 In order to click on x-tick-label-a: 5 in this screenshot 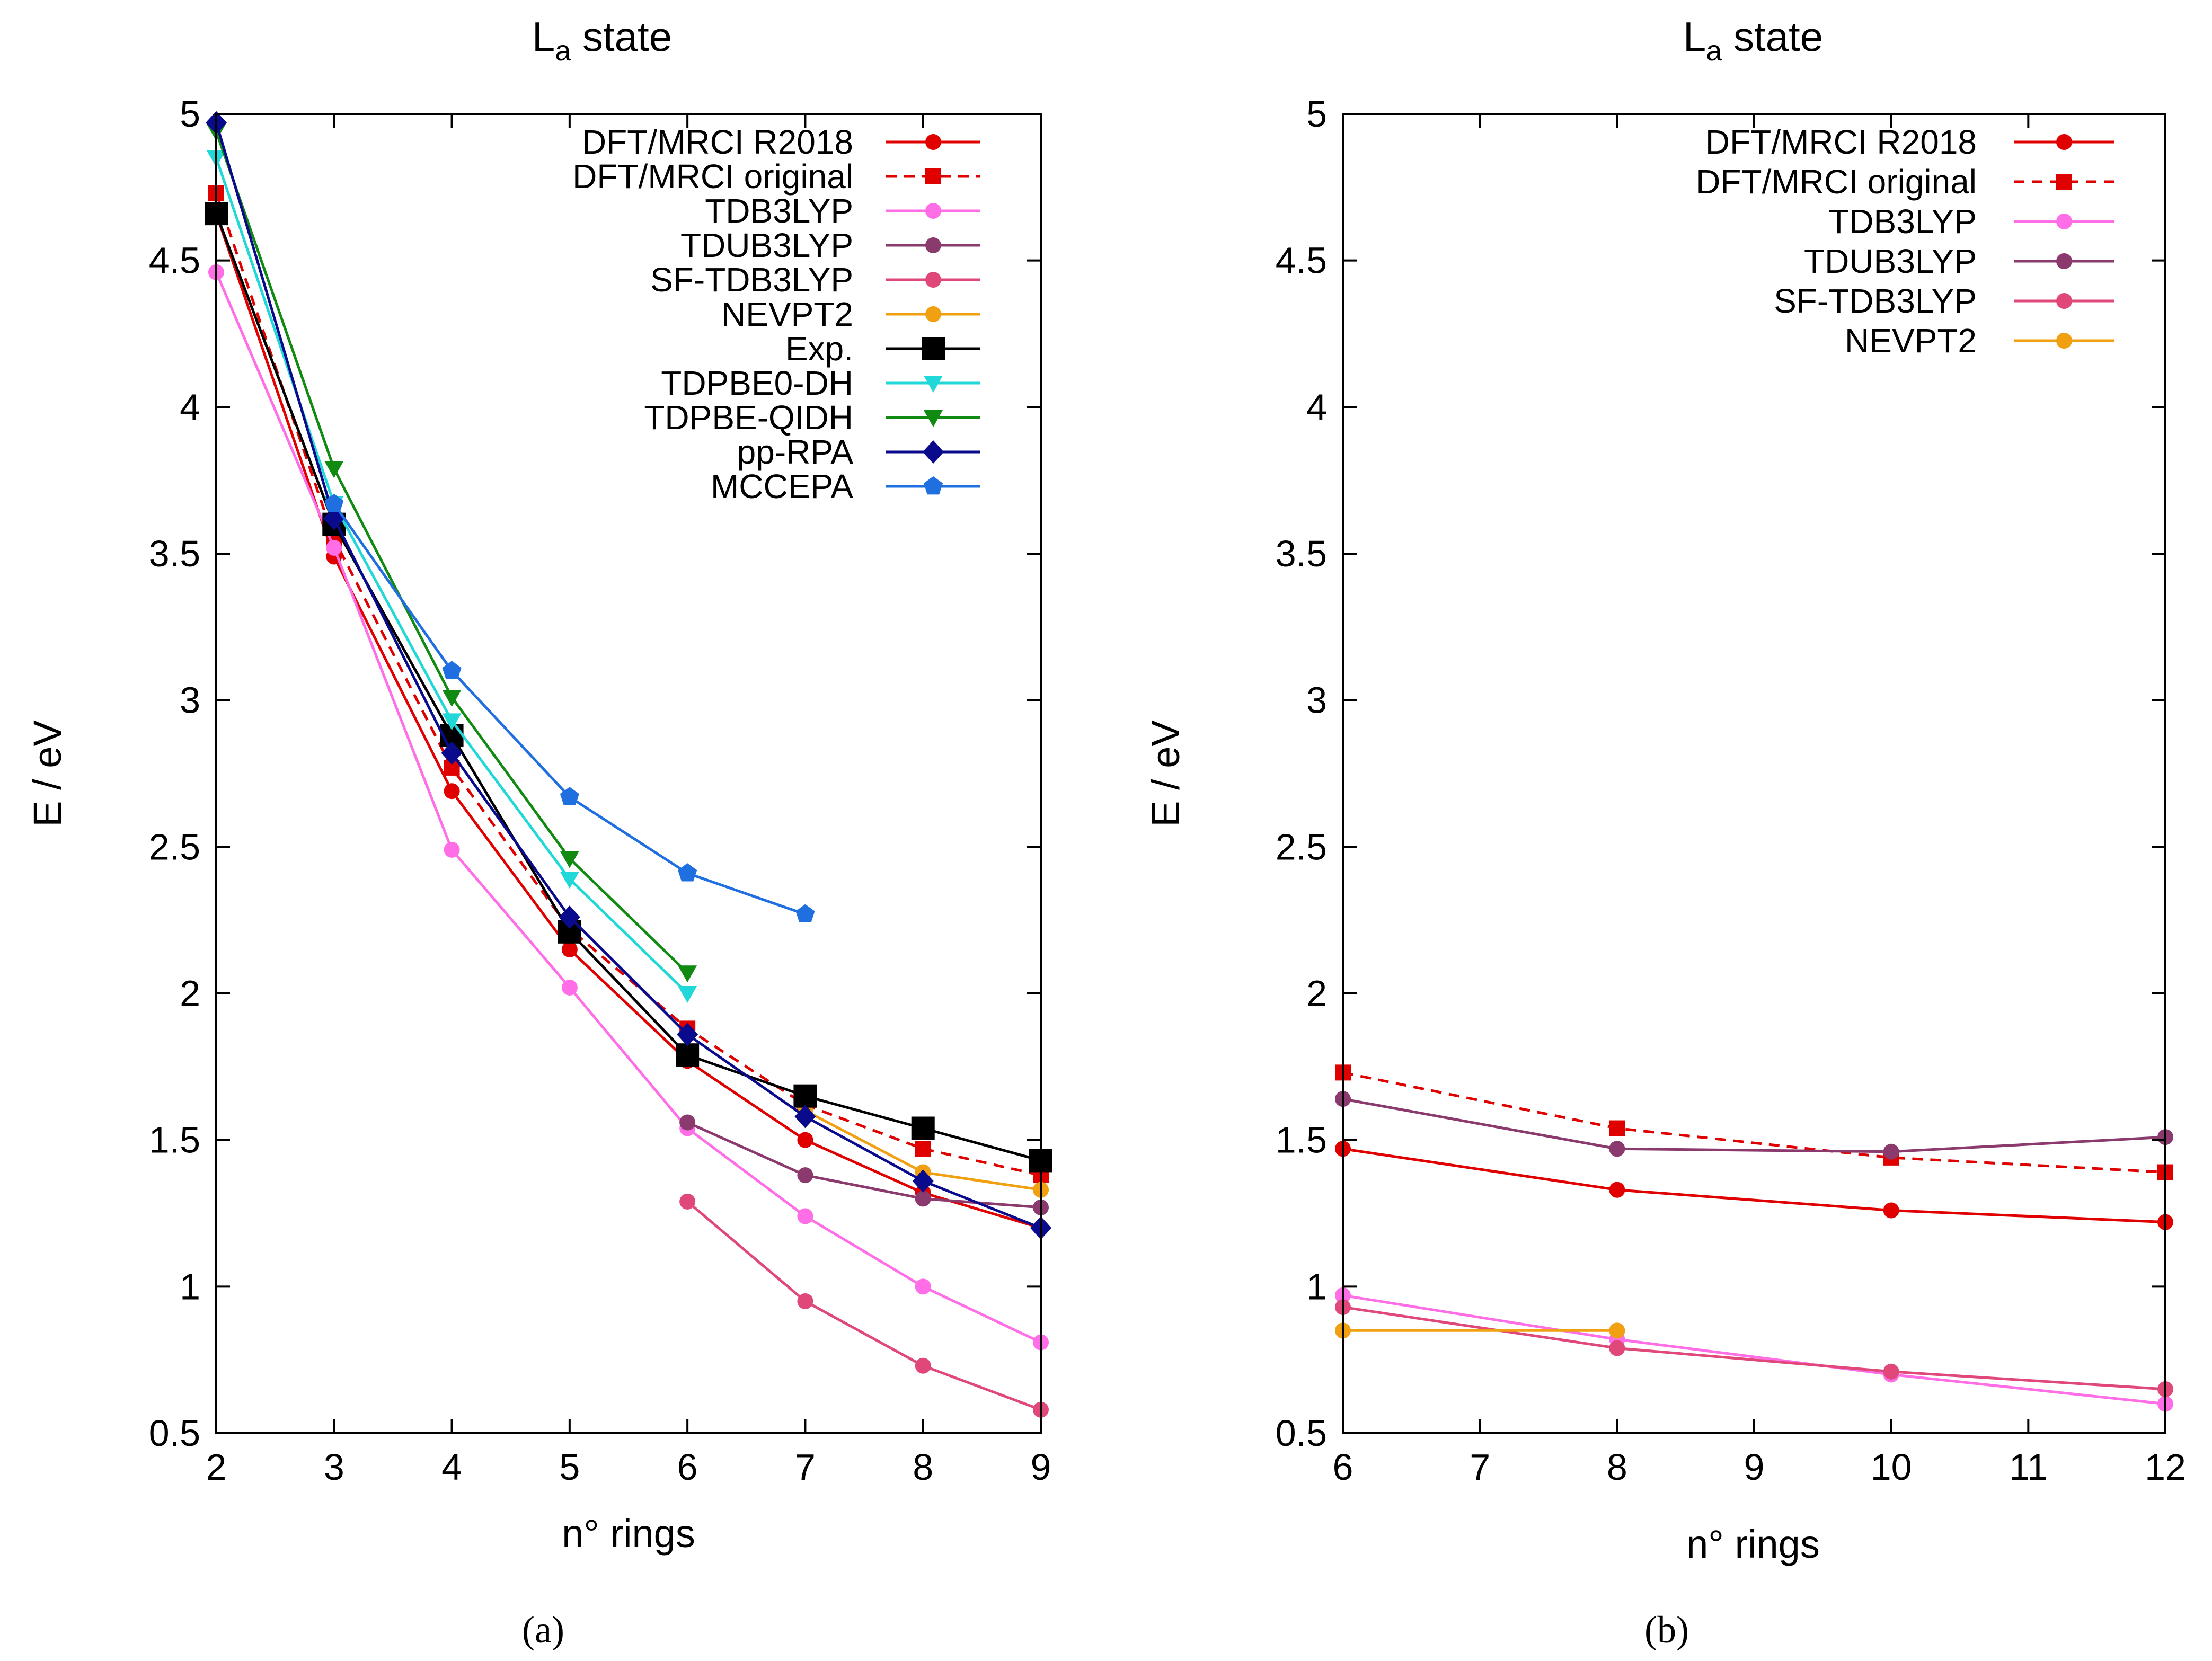, I will do `click(569, 1467)`.